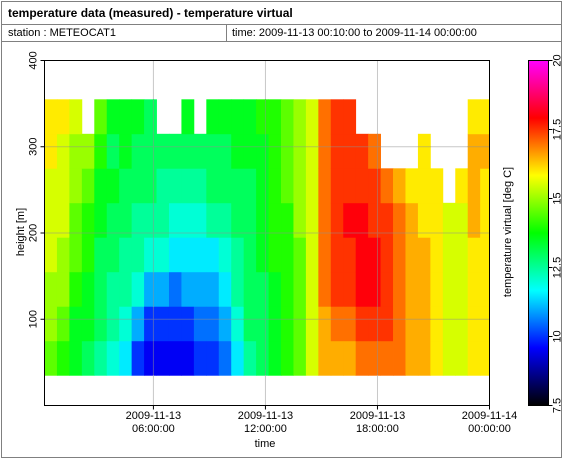 The width and height of the screenshot is (564, 462). I want to click on colorbar-tick-label: 12.5, so click(558, 267).